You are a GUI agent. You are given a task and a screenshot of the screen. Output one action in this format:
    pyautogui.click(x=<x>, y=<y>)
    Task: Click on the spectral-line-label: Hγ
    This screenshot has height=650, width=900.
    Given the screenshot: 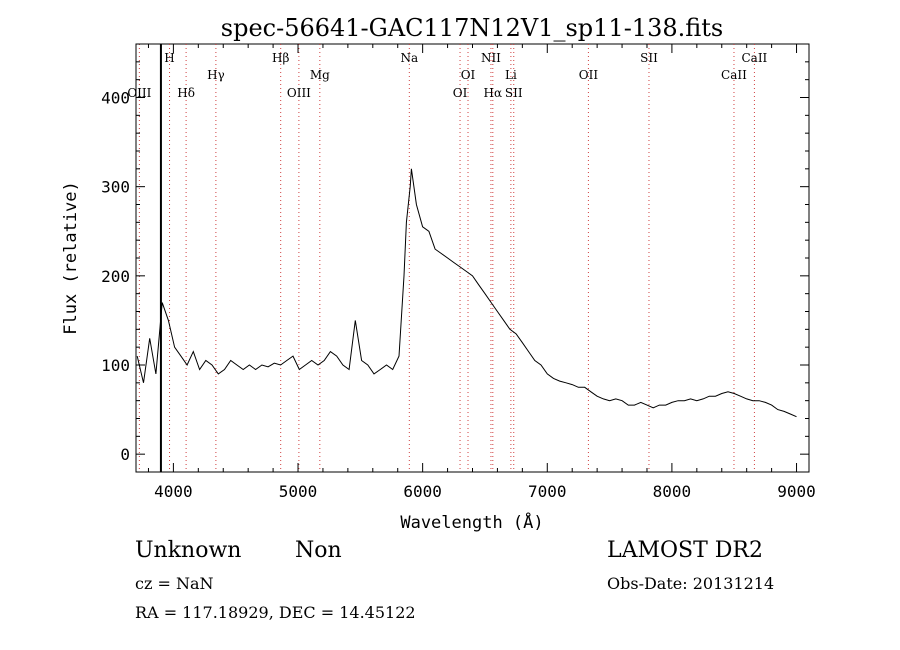 What is the action you would take?
    pyautogui.click(x=216, y=75)
    